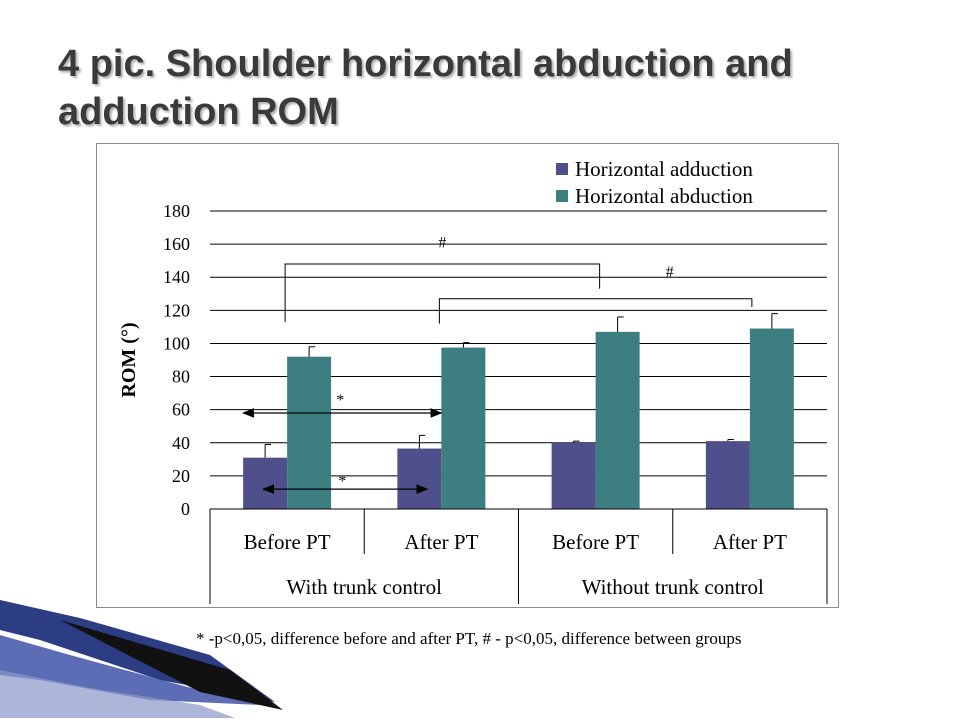  I want to click on y-tick-label: 40, so click(181, 443).